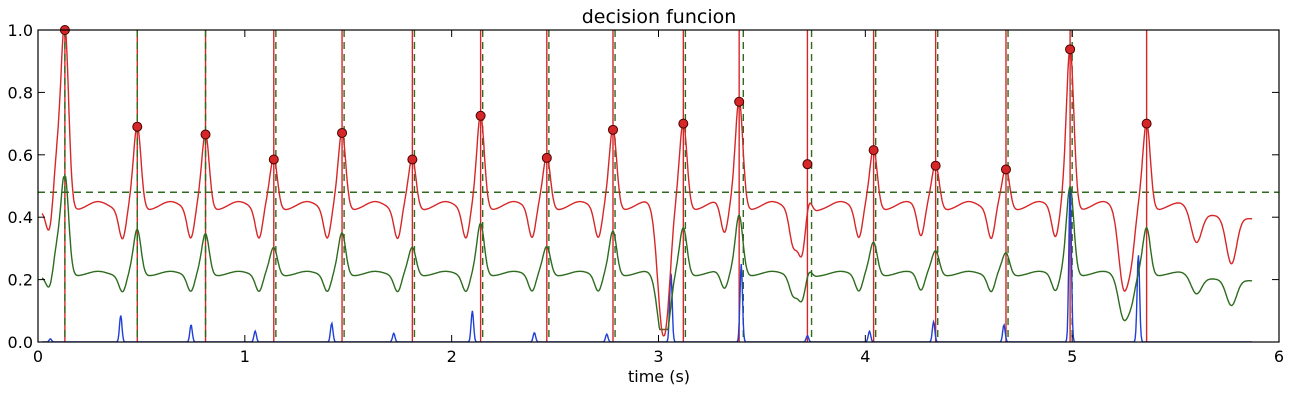  Describe the element at coordinates (20, 30) in the screenshot. I see `y-tick-label: 1.0` at that location.